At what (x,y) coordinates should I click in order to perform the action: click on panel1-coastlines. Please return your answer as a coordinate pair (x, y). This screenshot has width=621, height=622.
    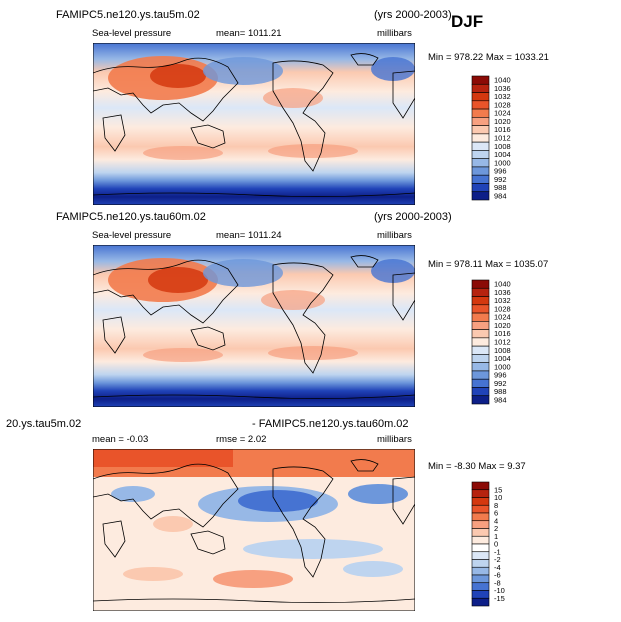
    Looking at the image, I should click on (254, 125).